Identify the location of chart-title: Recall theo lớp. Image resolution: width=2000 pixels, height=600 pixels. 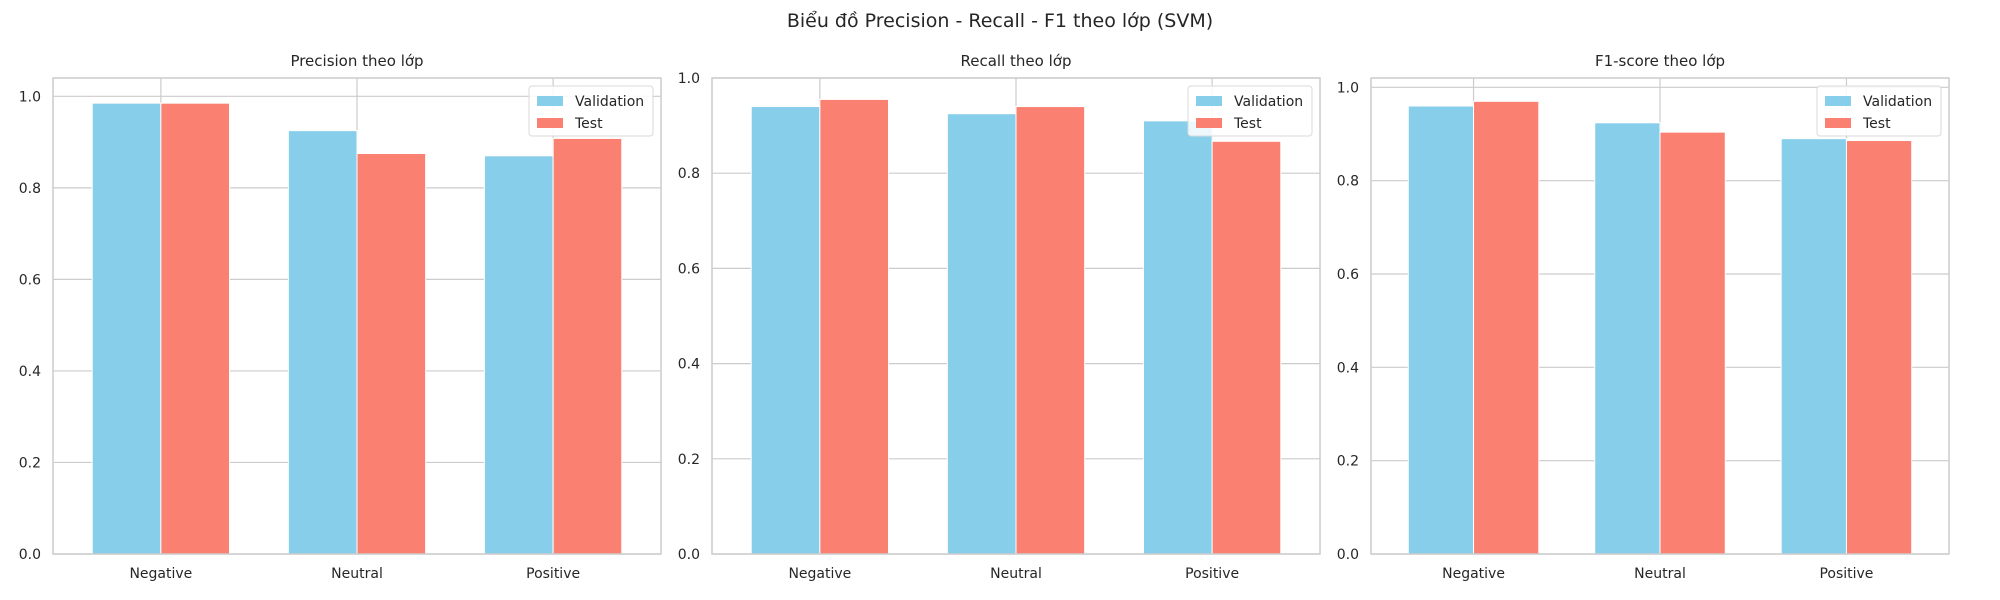
(1016, 61).